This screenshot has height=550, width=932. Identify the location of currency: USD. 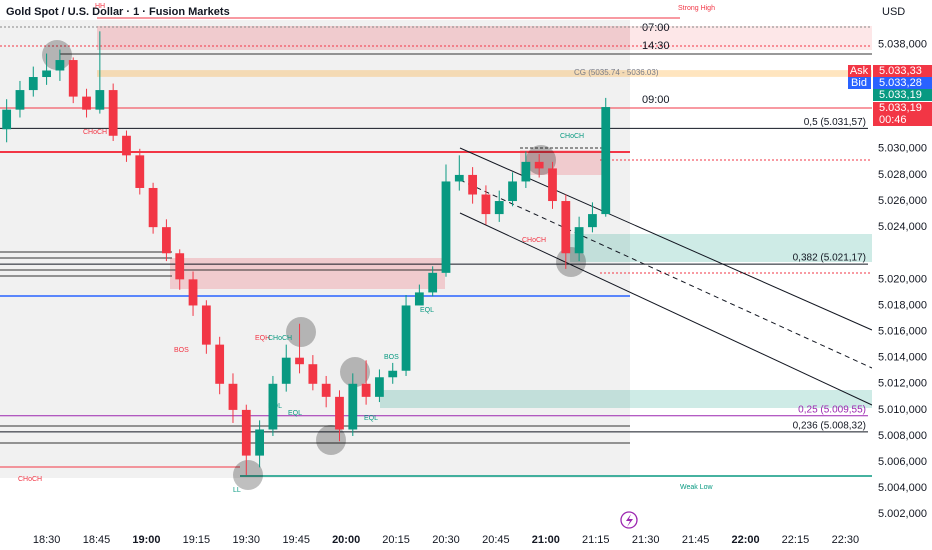
(893, 12).